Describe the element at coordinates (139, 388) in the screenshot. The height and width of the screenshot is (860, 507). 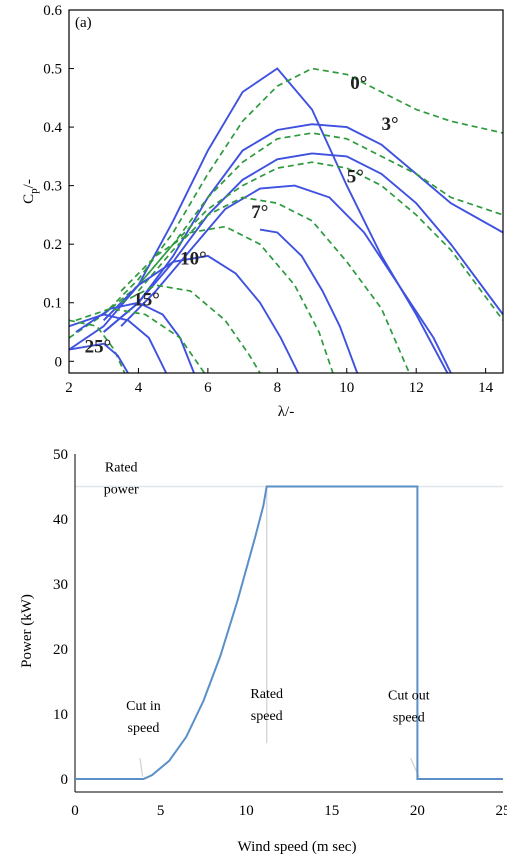
I see `x-tick-label: 4` at that location.